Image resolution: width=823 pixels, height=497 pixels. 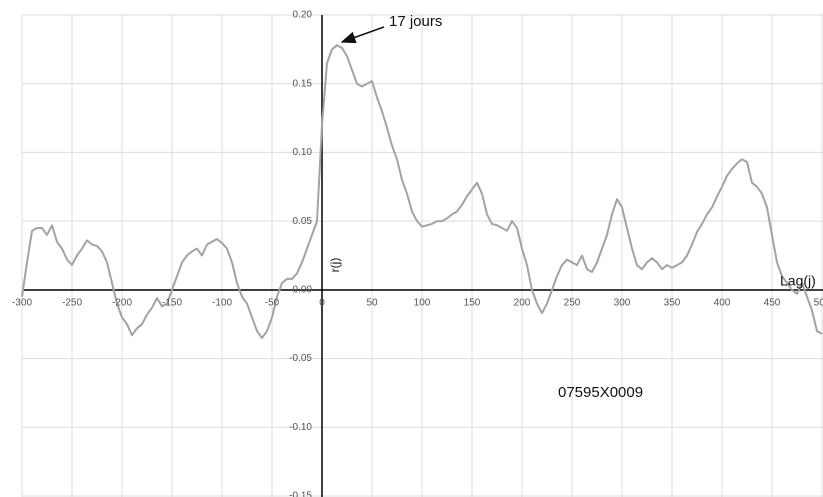 What do you see at coordinates (122, 303) in the screenshot?
I see `x-tick-label: -200` at bounding box center [122, 303].